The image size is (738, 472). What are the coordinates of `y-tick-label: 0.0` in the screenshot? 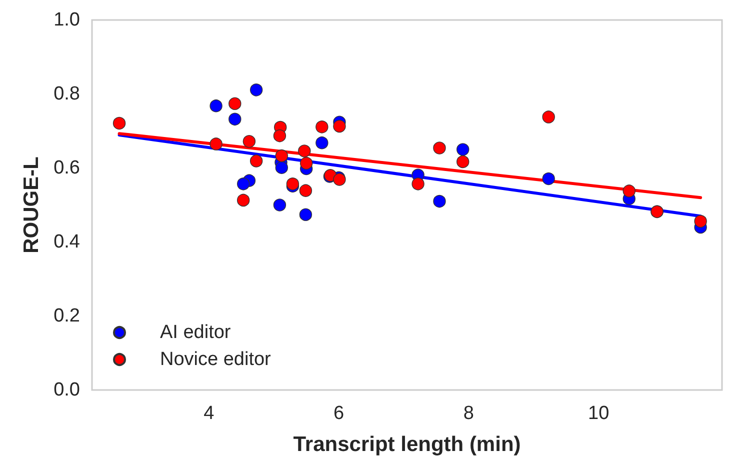 It's located at (67, 390).